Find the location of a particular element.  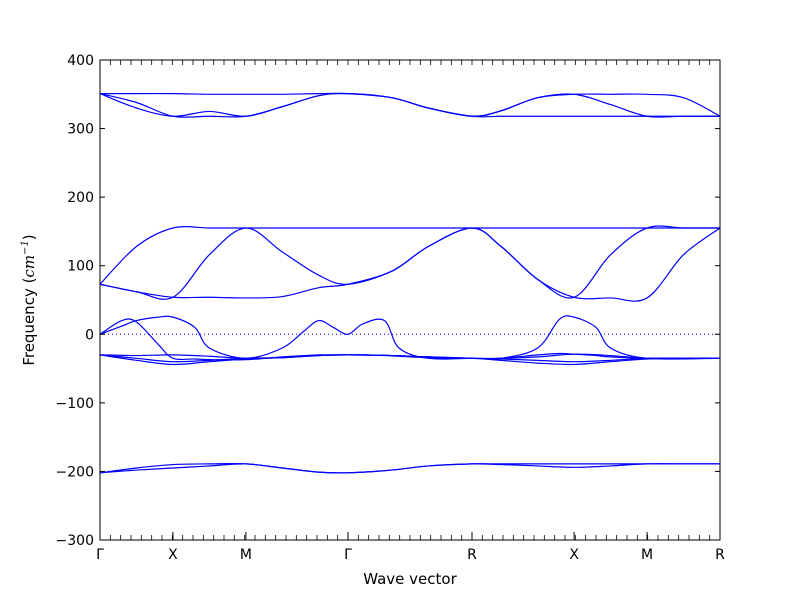

y-tick-label: 400 is located at coordinates (80, 61).